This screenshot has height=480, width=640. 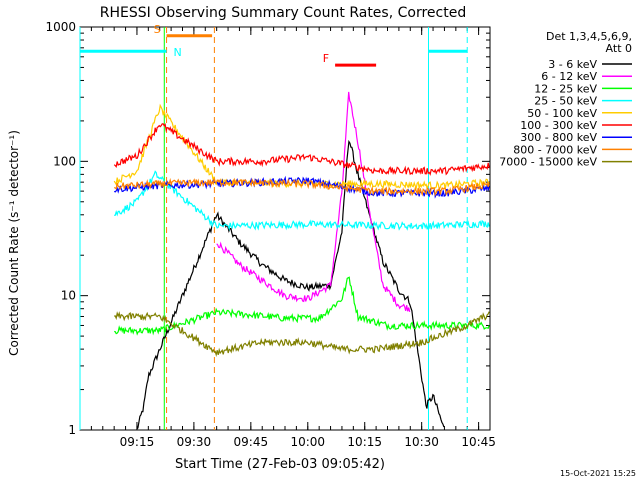 I want to click on footer-date: 15-Oct-2021 15:25, so click(x=598, y=473).